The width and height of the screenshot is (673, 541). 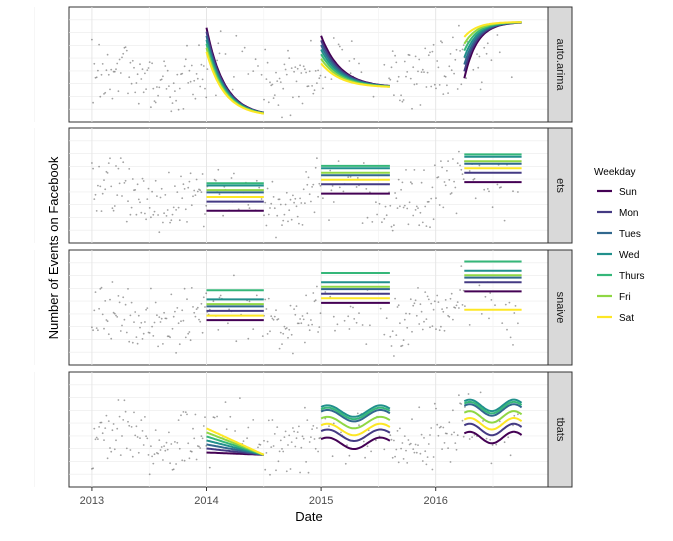 I want to click on x-tick-label: 2016, so click(x=435, y=501).